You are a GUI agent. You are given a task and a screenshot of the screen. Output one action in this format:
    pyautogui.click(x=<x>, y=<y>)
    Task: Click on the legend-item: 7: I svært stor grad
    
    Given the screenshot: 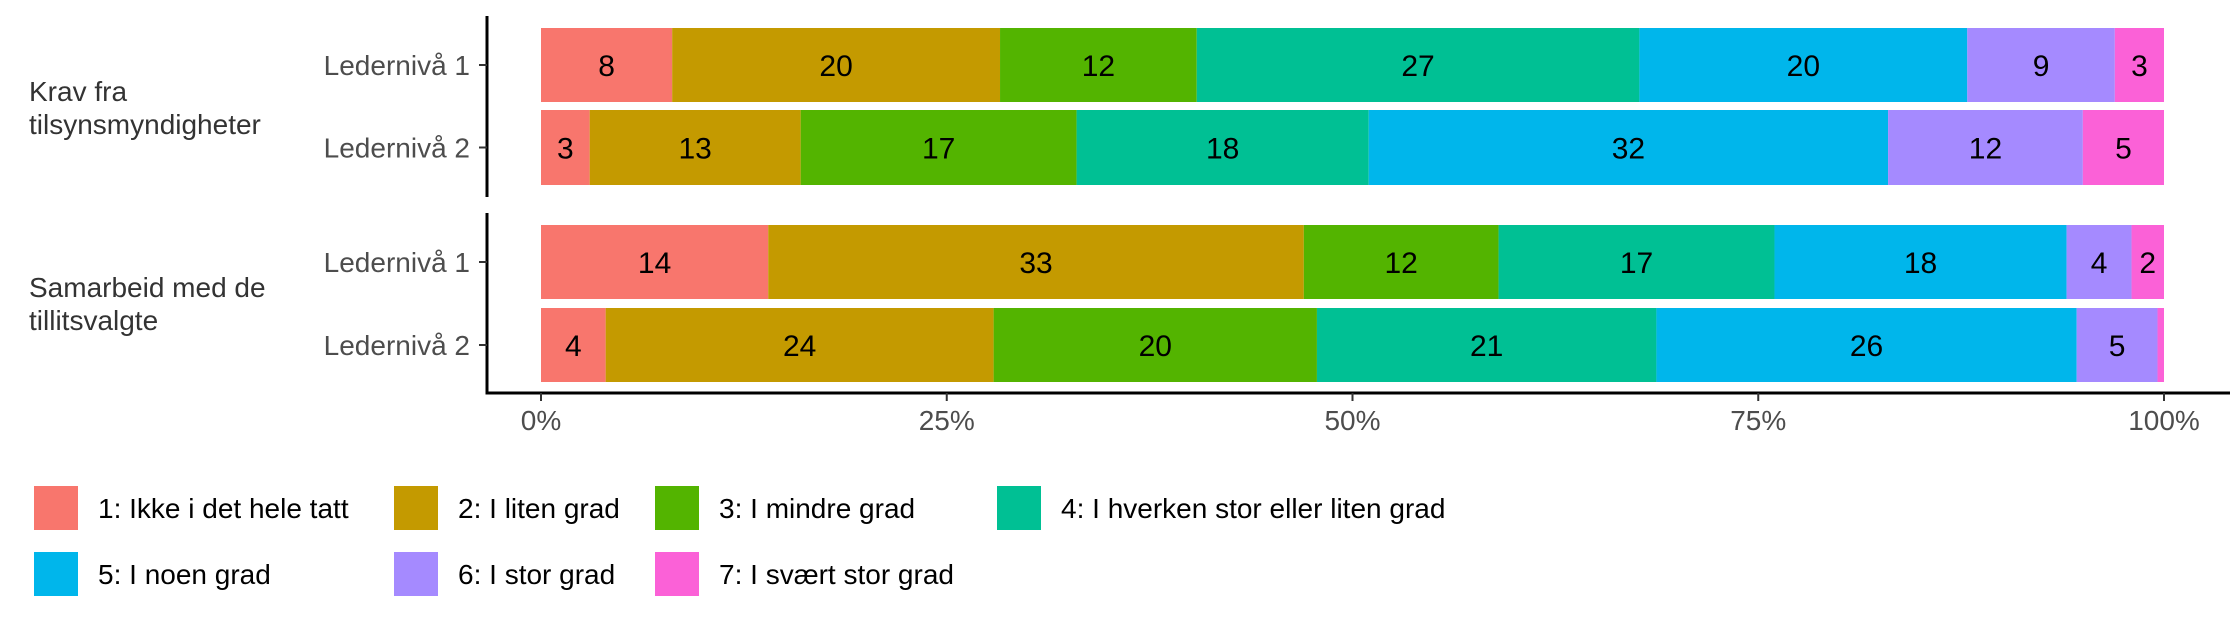 What is the action you would take?
    pyautogui.click(x=804, y=574)
    